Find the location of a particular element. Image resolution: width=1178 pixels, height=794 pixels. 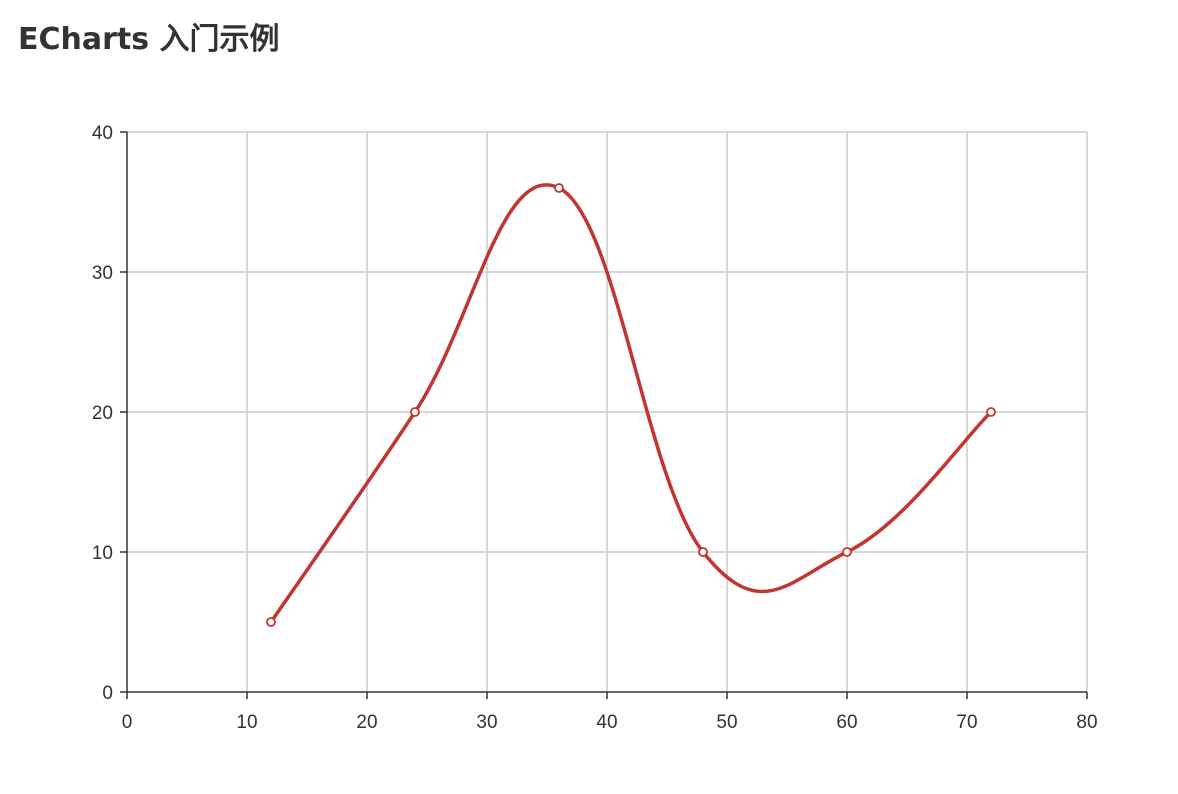

x-tick-label-6: 60 is located at coordinates (846, 722).